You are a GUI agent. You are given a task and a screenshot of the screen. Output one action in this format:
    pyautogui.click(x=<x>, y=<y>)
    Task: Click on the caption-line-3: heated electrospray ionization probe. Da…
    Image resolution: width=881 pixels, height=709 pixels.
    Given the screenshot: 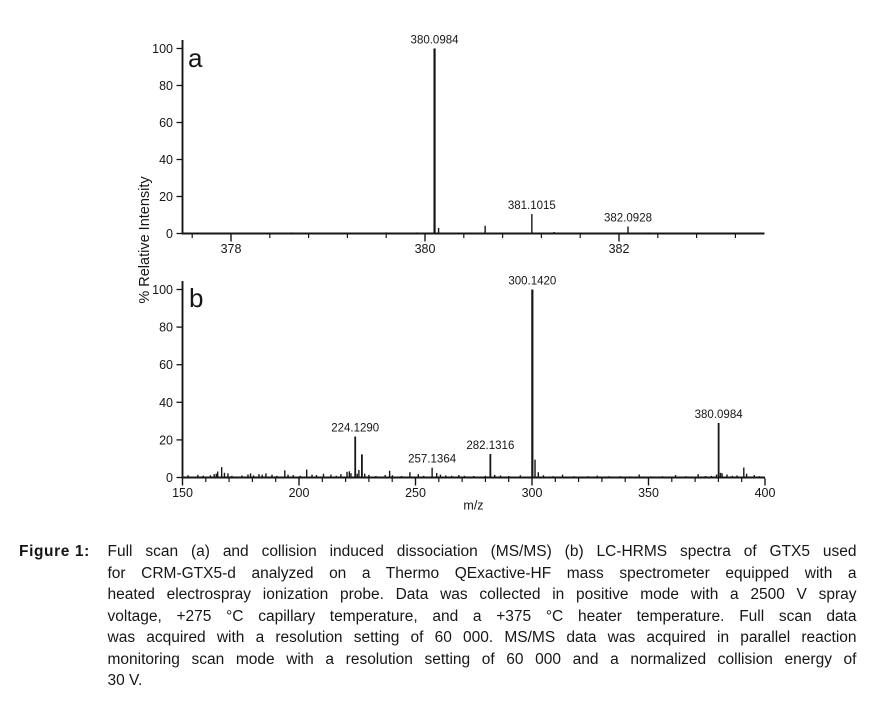 What is the action you would take?
    pyautogui.click(x=482, y=594)
    